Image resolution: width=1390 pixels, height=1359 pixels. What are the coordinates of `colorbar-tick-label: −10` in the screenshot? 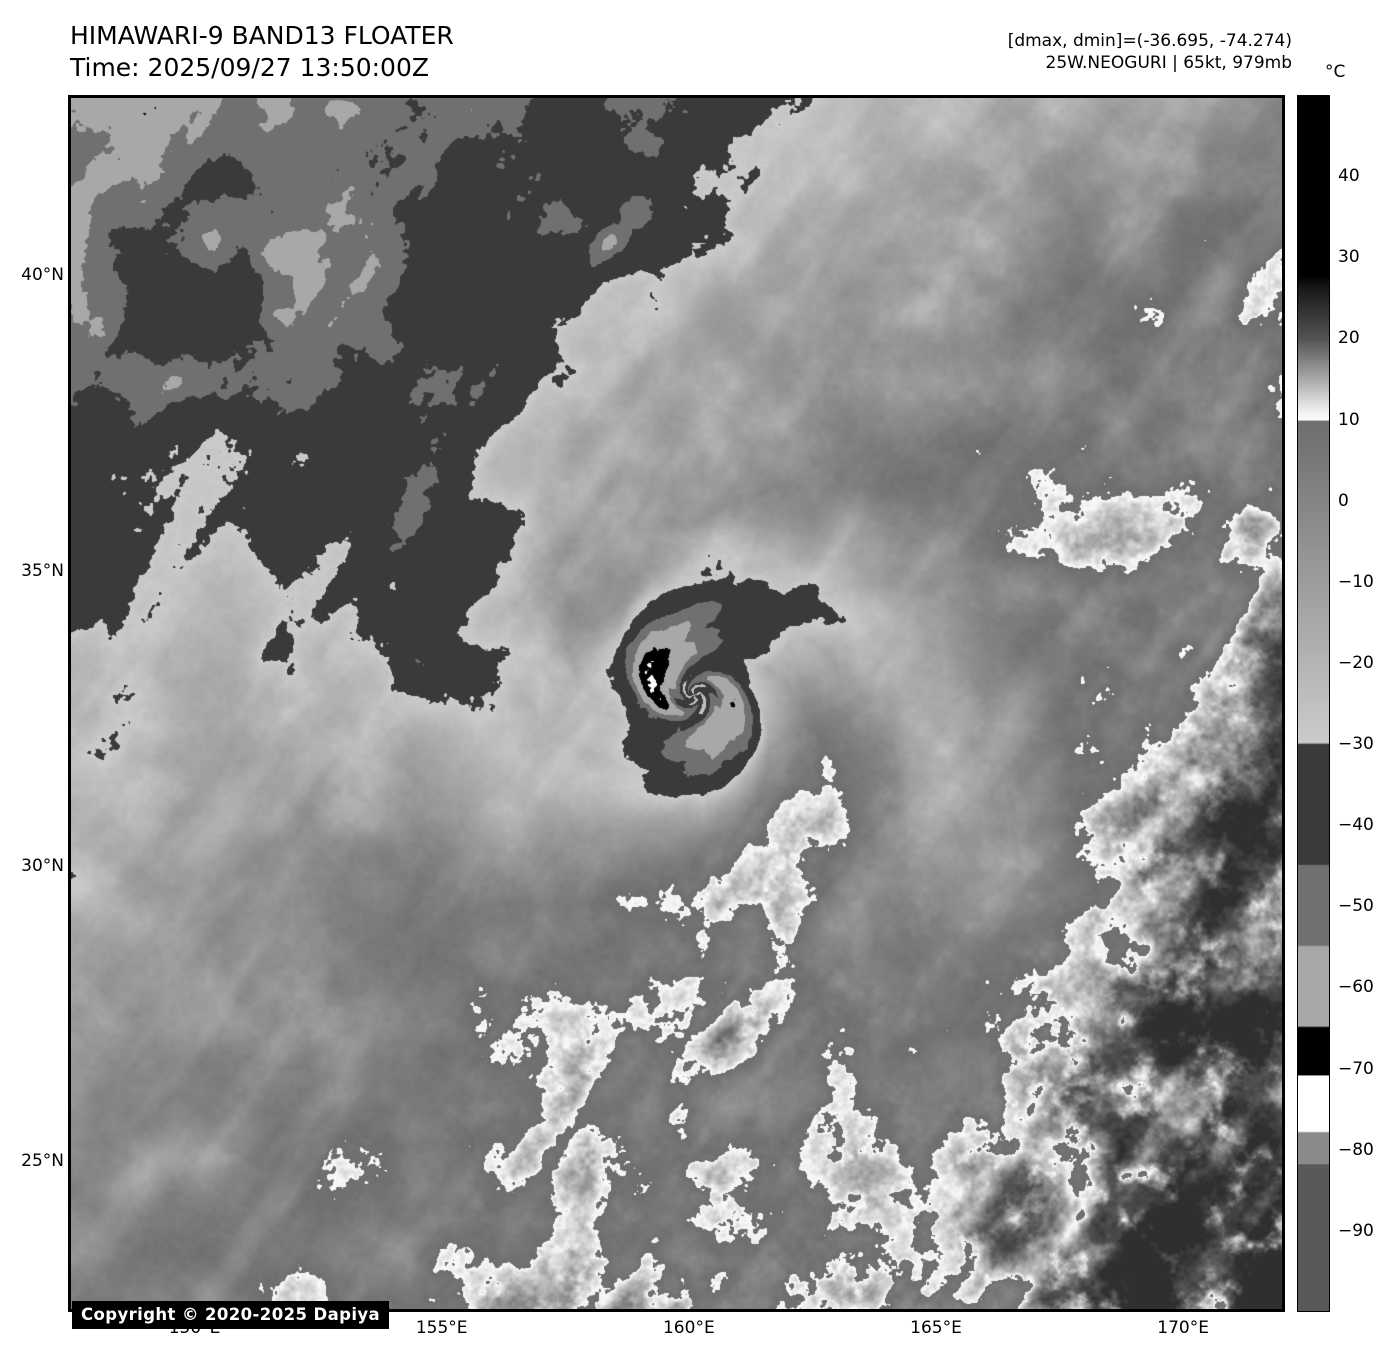 It's located at (1356, 581).